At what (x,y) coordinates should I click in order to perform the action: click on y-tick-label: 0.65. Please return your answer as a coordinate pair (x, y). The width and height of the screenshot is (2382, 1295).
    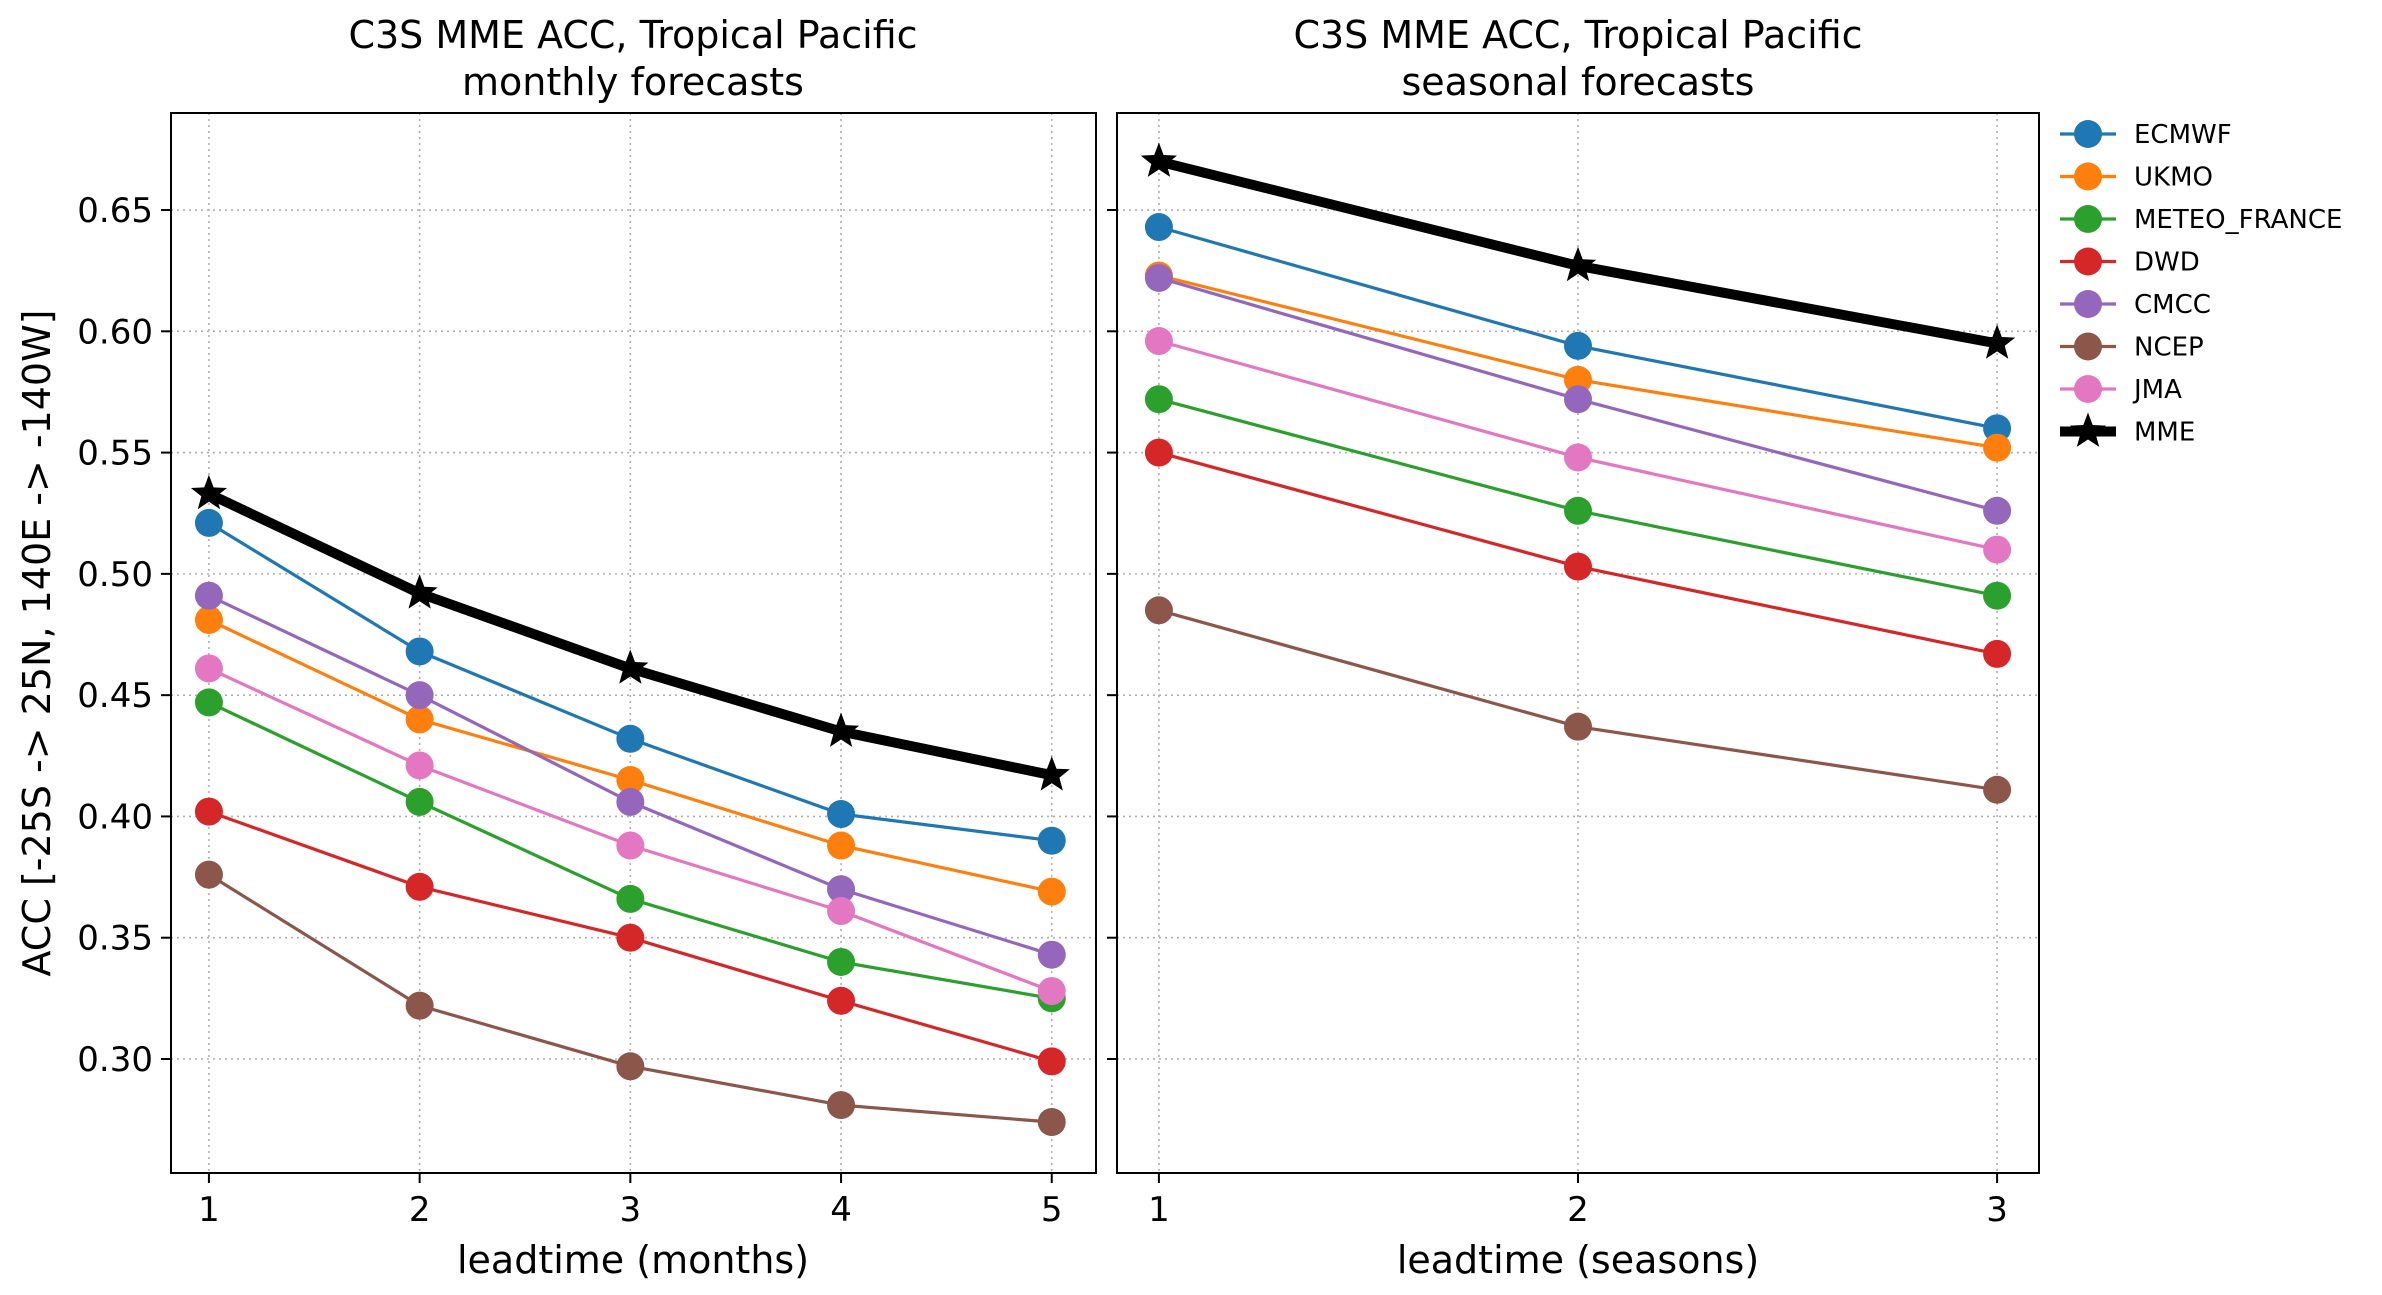
    Looking at the image, I should click on (115, 211).